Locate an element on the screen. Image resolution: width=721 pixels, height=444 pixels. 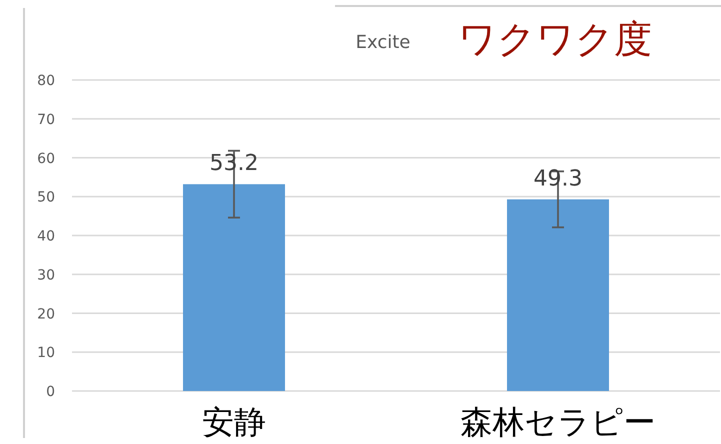
y-tick-label: 20 is located at coordinates (46, 314).